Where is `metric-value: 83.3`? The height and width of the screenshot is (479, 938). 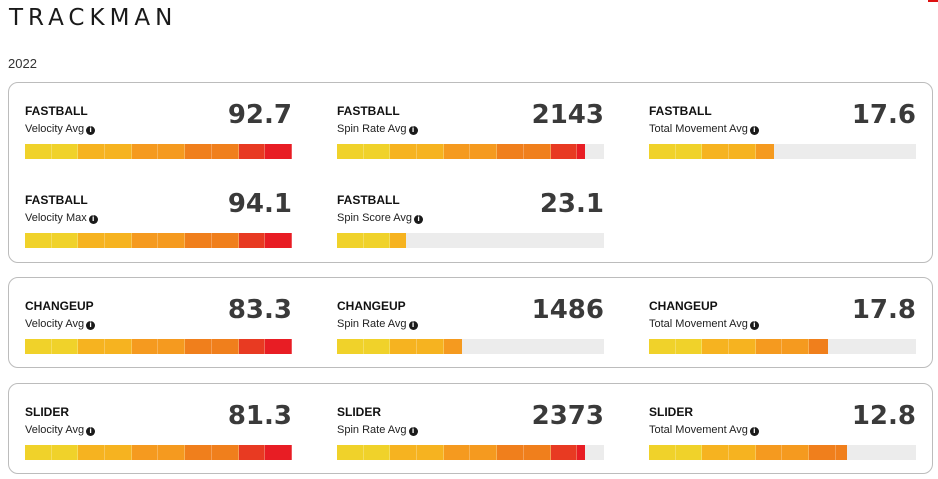
metric-value: 83.3 is located at coordinates (259, 310).